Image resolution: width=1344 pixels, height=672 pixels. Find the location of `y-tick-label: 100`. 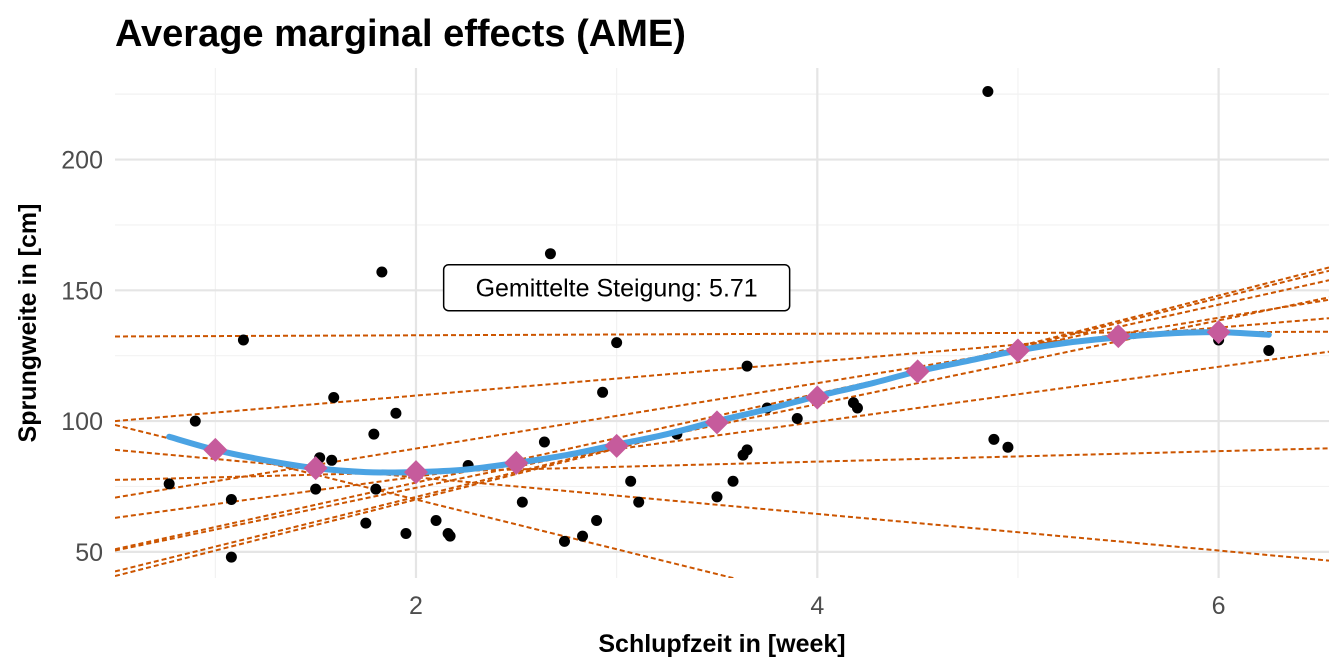

y-tick-label: 100 is located at coordinates (82, 422).